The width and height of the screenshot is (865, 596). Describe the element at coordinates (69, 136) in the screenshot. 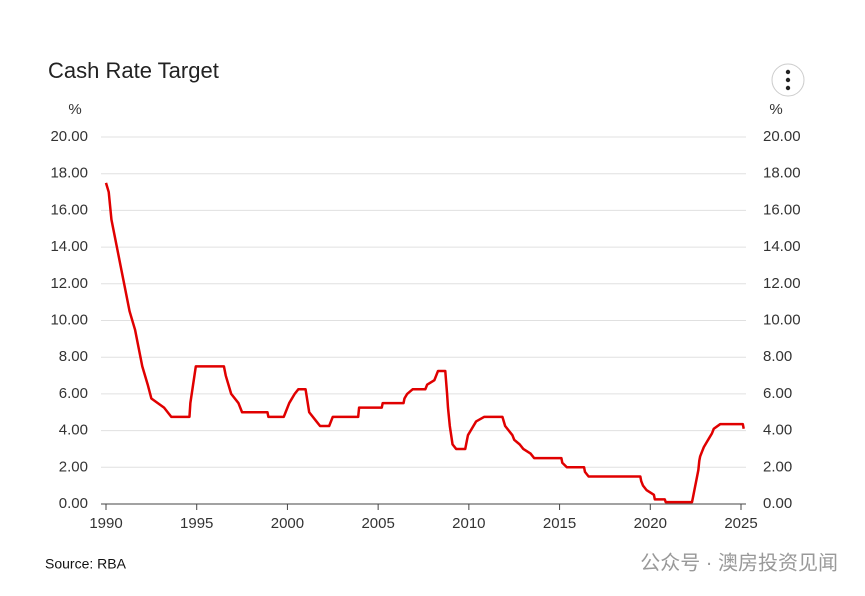

I see `y-tick-label: 20.00` at that location.